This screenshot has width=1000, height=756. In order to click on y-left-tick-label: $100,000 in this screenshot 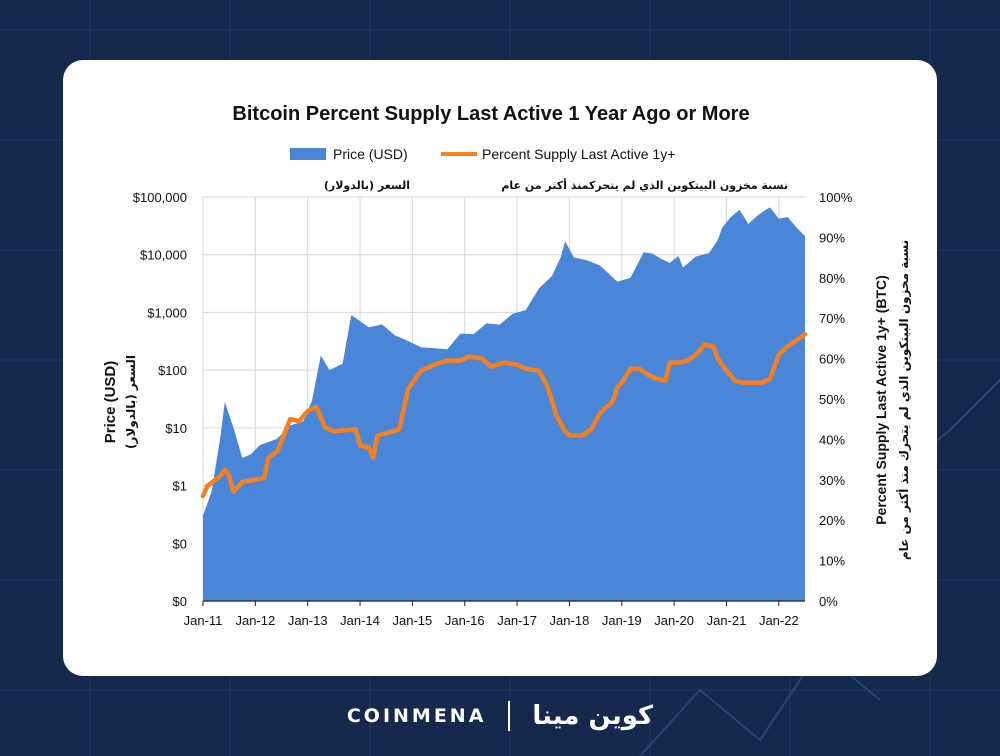, I will do `click(160, 197)`.